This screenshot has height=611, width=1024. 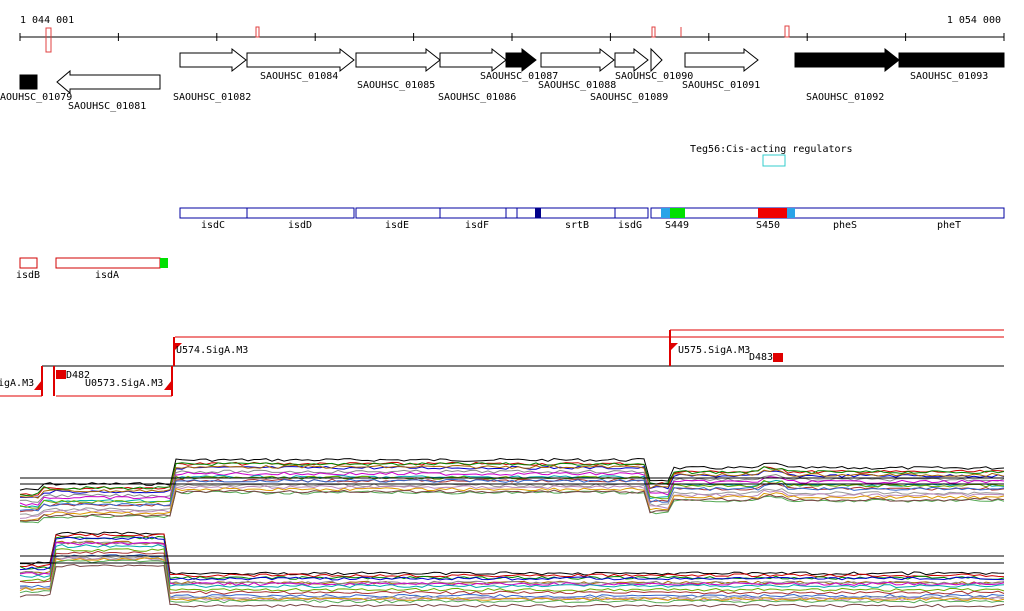 What do you see at coordinates (396, 85) in the screenshot?
I see `gene-label: SAOUHSC_01085` at bounding box center [396, 85].